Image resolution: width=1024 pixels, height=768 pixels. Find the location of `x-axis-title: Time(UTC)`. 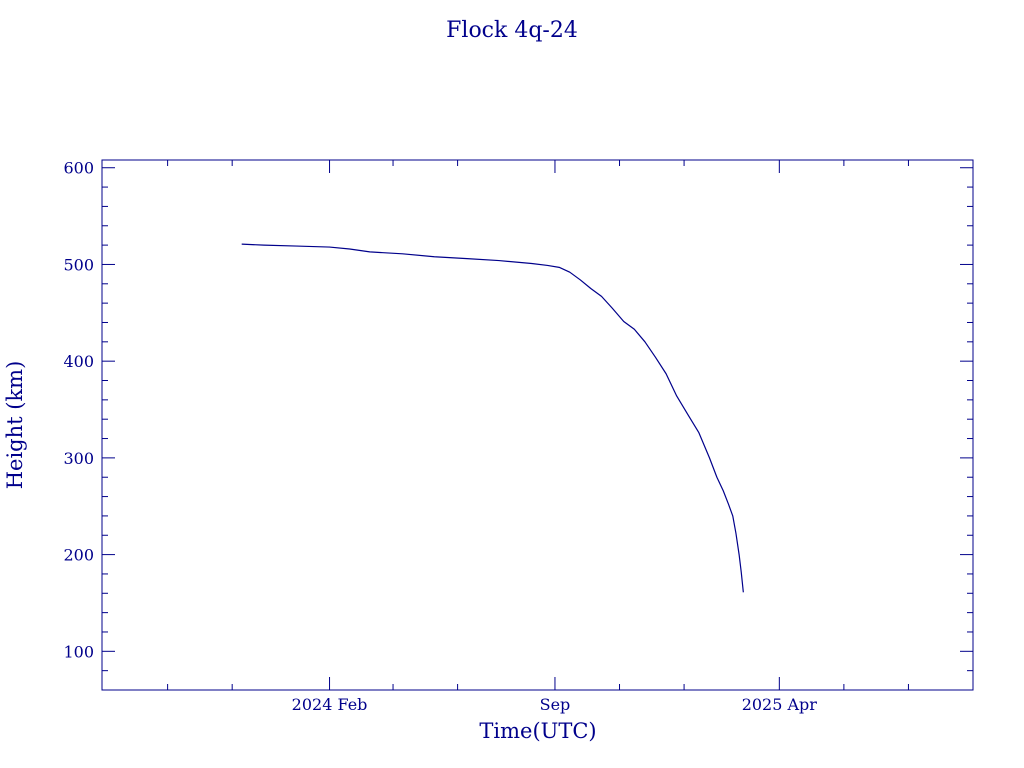

x-axis-title: Time(UTC) is located at coordinates (537, 731).